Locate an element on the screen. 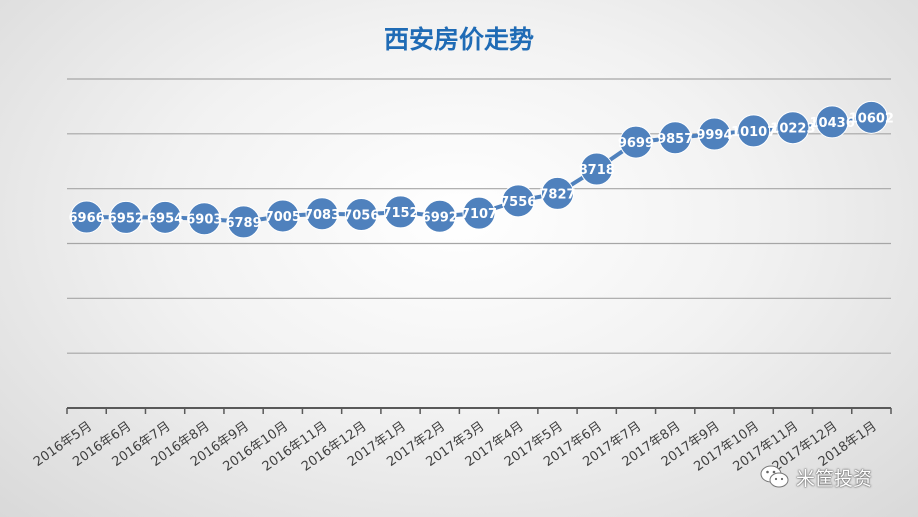  data-label: 6966 is located at coordinates (87, 218).